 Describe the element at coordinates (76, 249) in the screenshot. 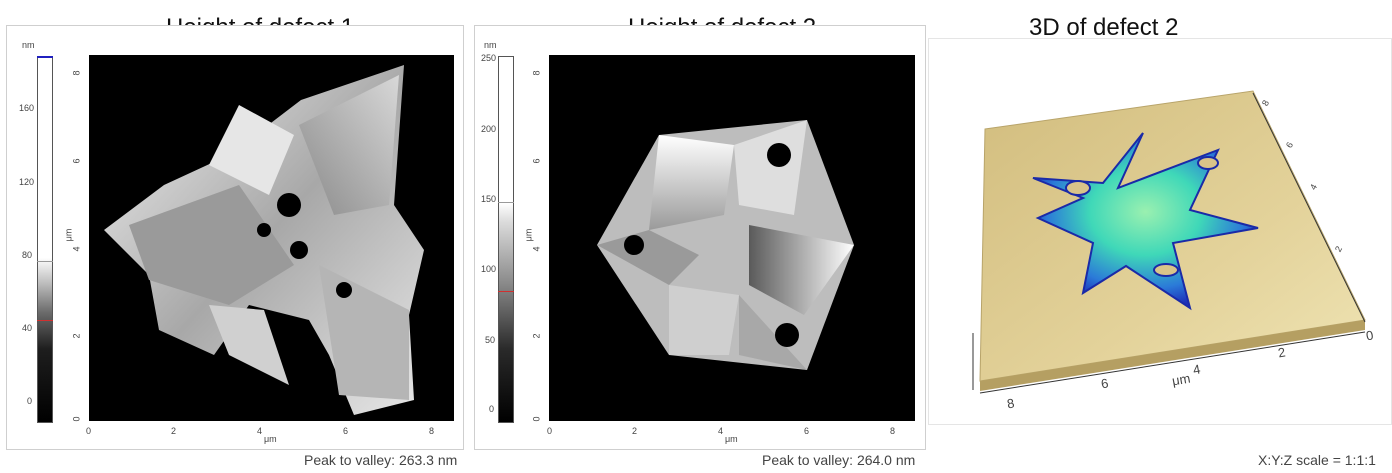

I see `panel1-y-tick: 4` at that location.